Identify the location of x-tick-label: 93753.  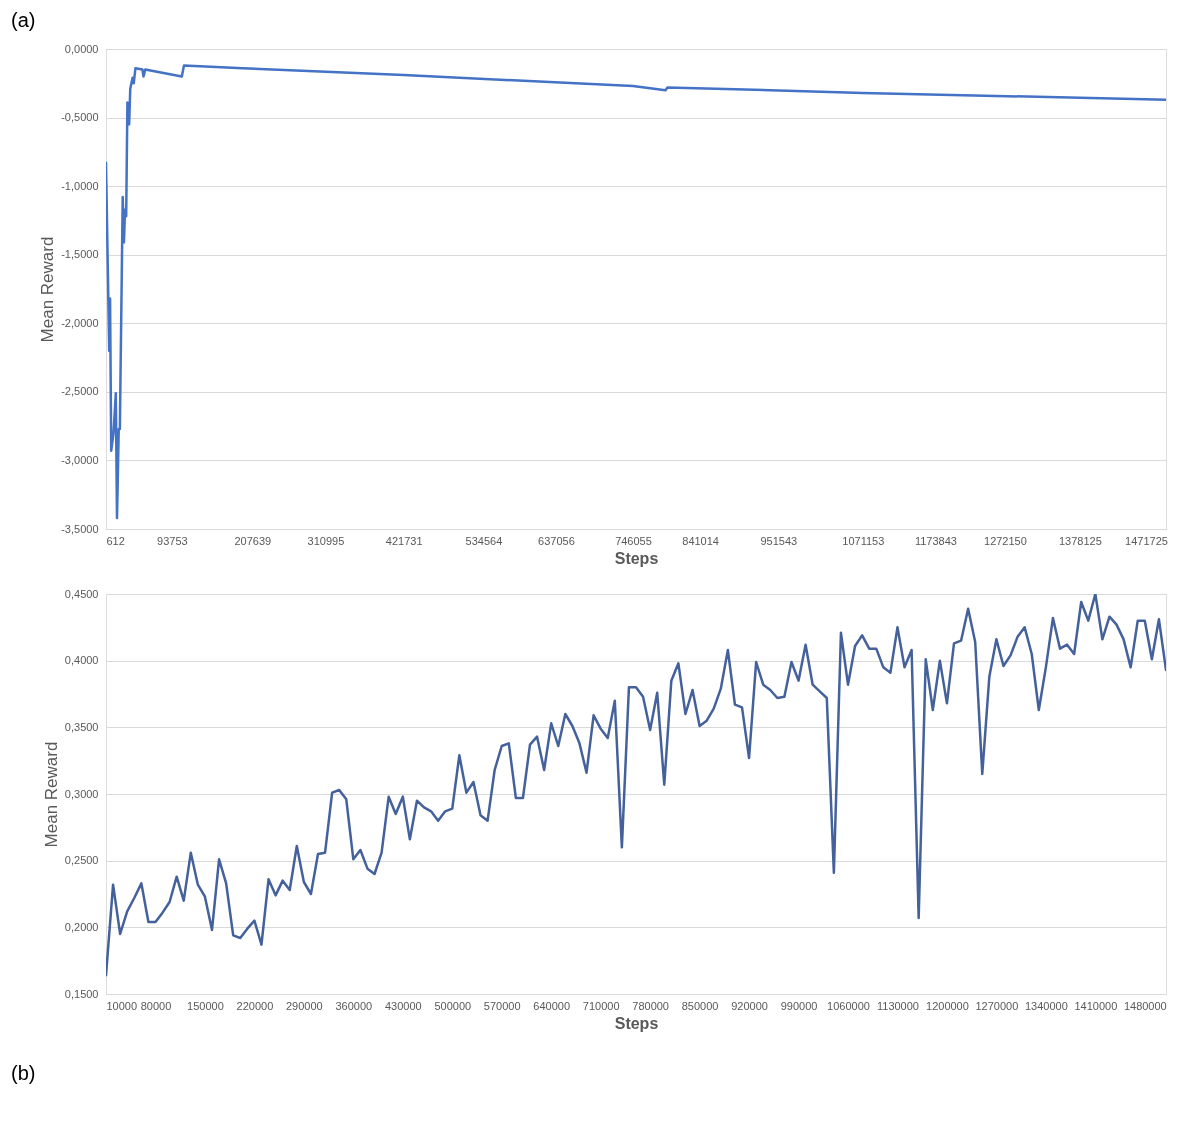
(172, 540).